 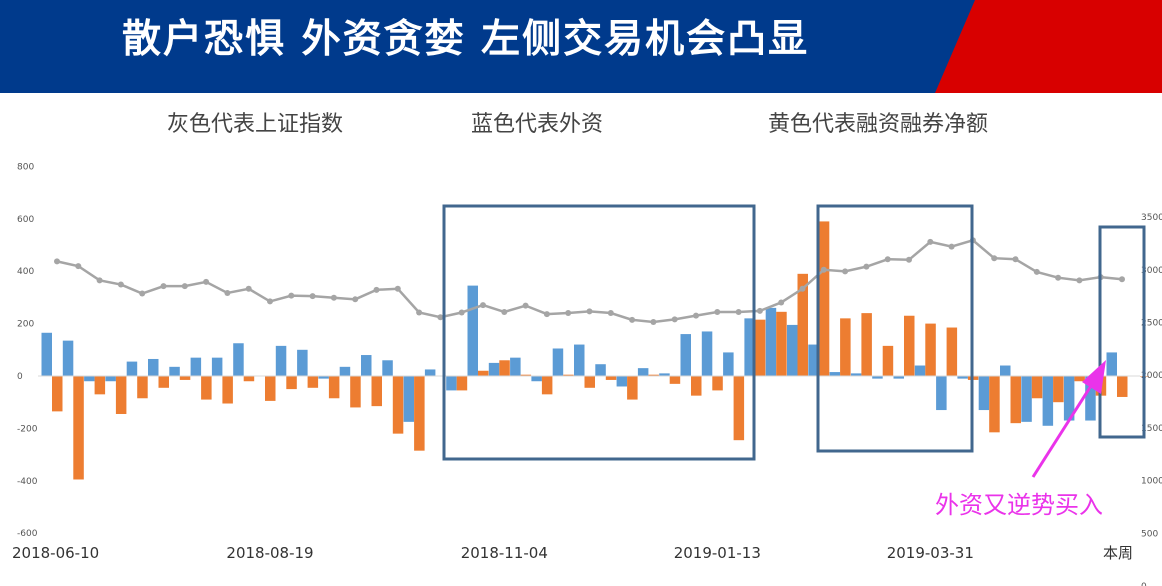 What do you see at coordinates (25, 272) in the screenshot?
I see `left-tick-label: 400` at bounding box center [25, 272].